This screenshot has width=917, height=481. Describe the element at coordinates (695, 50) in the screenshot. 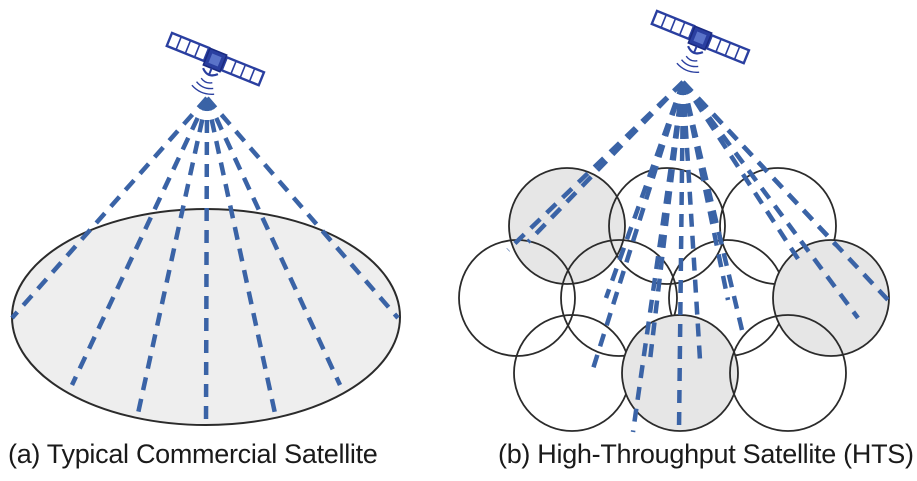

I see `satellite-icon` at that location.